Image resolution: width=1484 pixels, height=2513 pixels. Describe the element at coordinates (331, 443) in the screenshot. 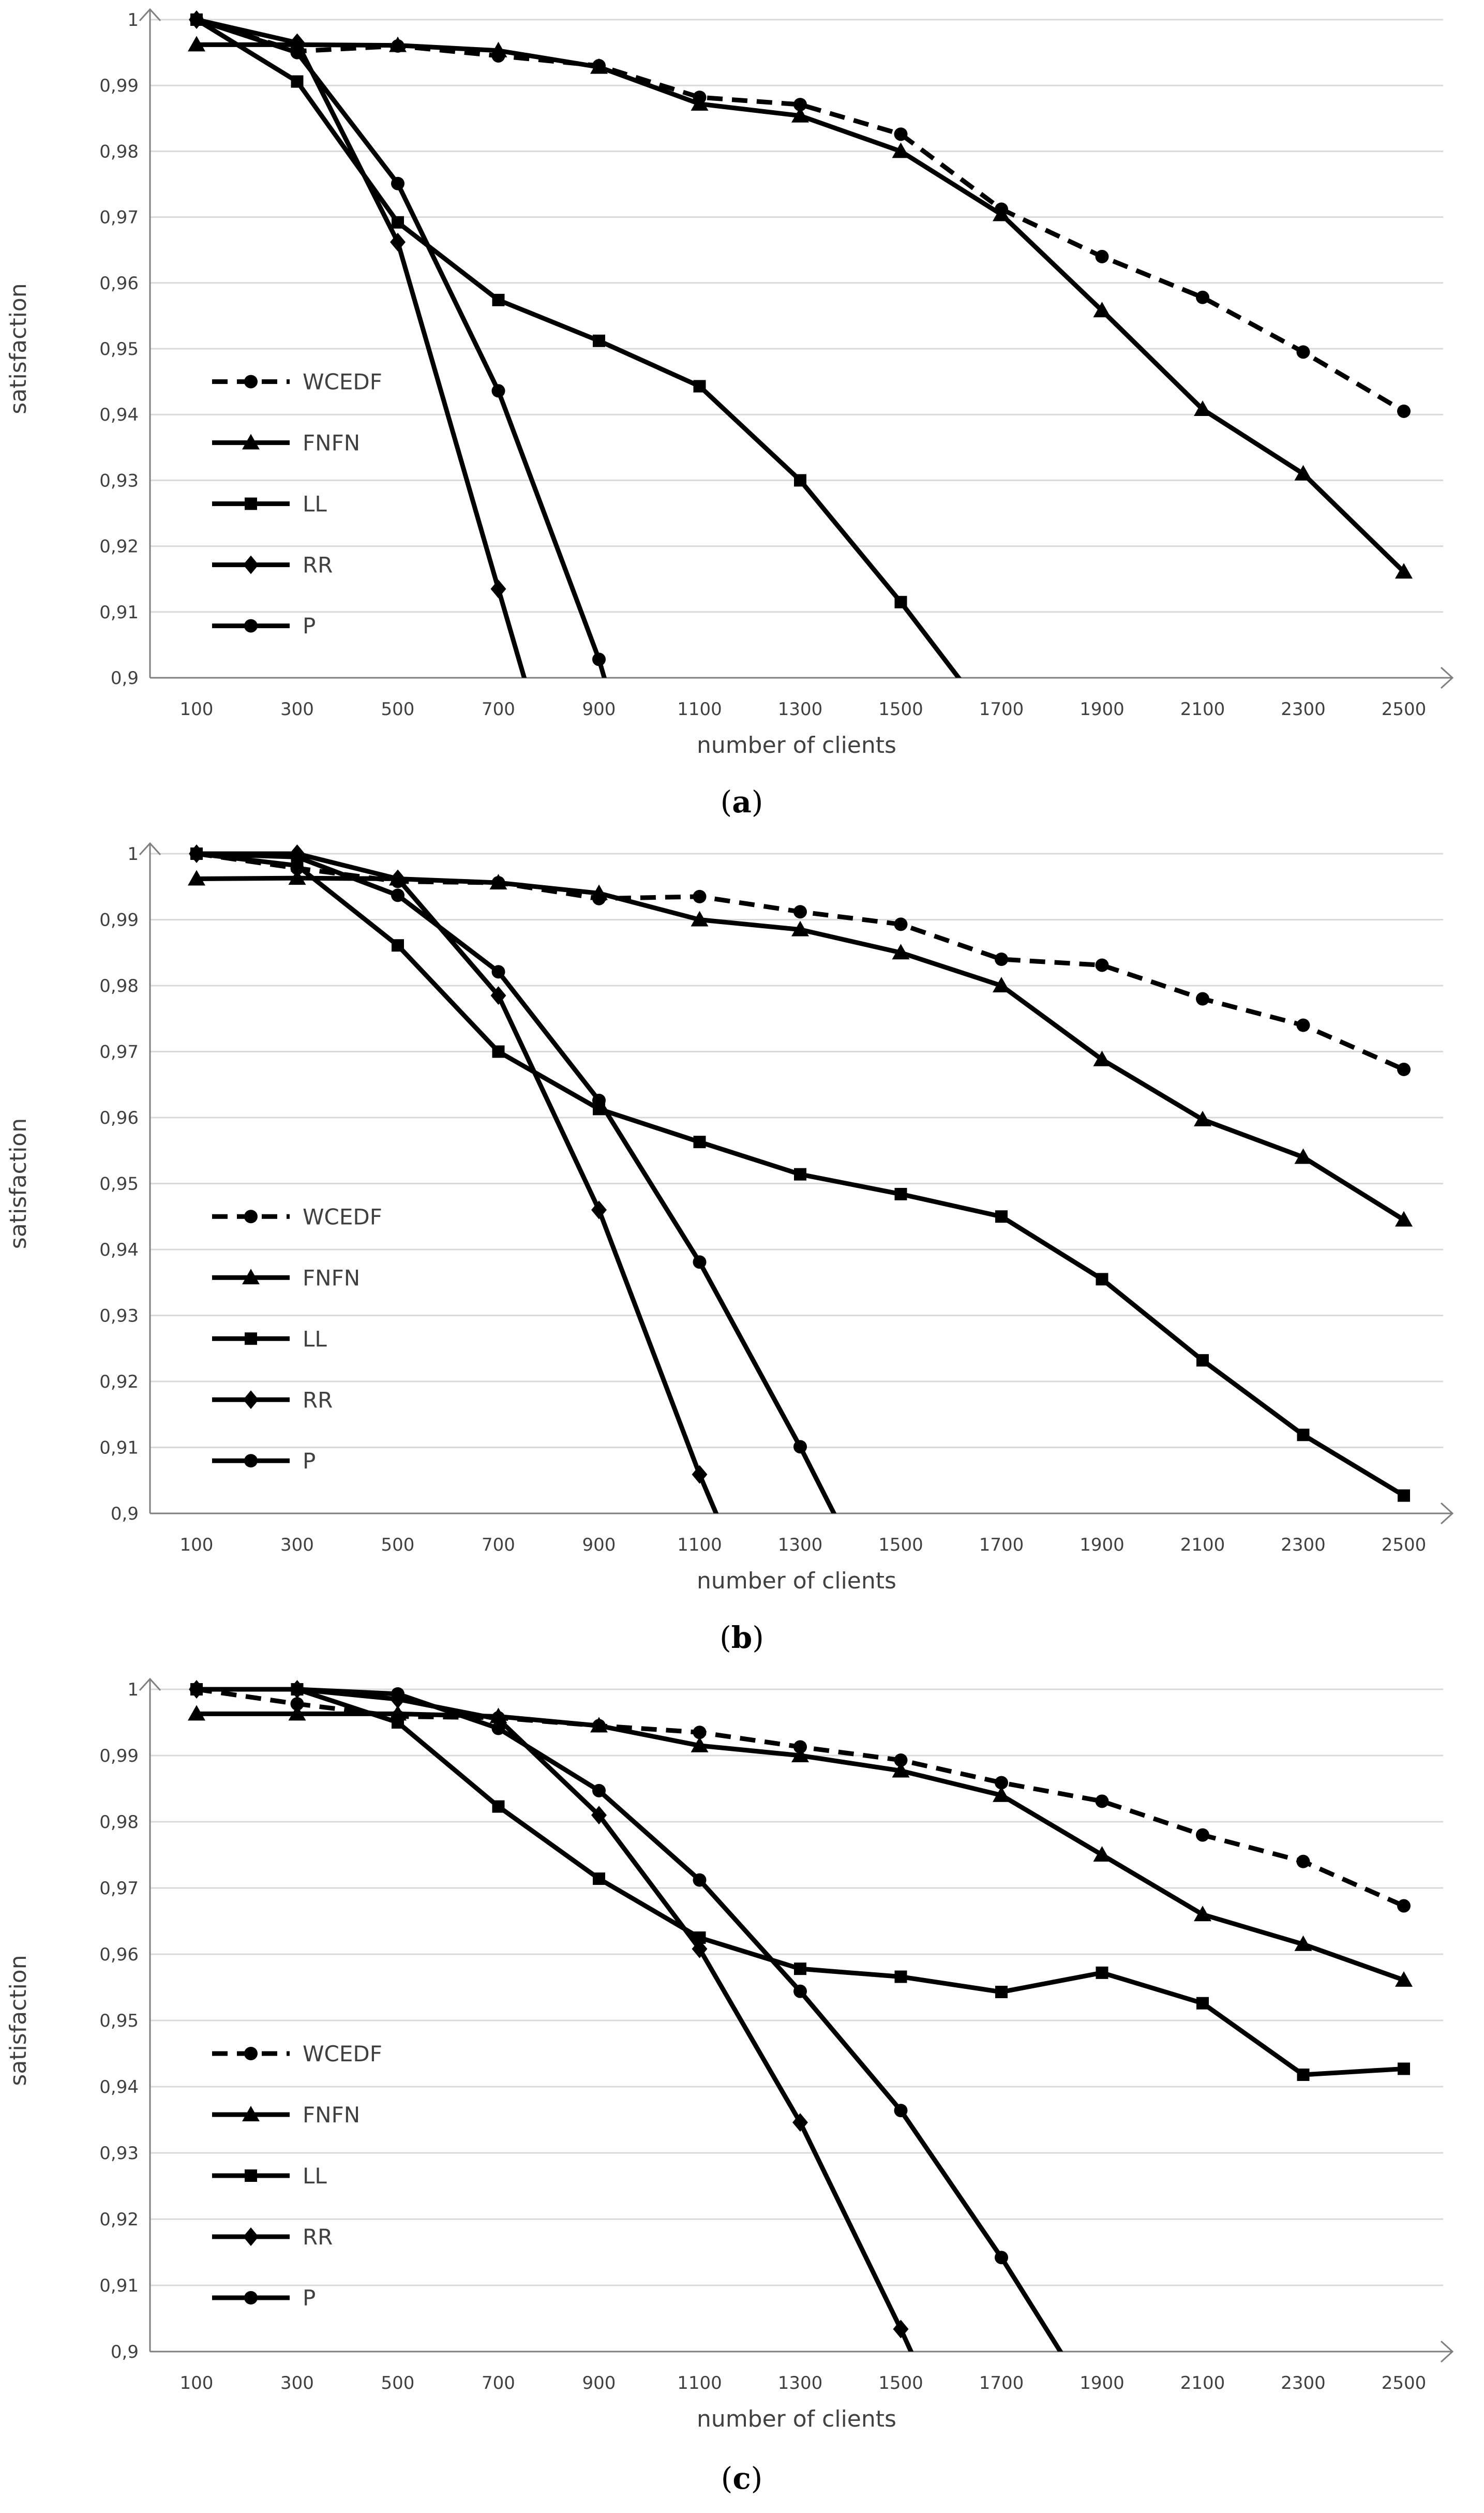

I see `chart-a-legend-fnfn-label: FNFN` at that location.